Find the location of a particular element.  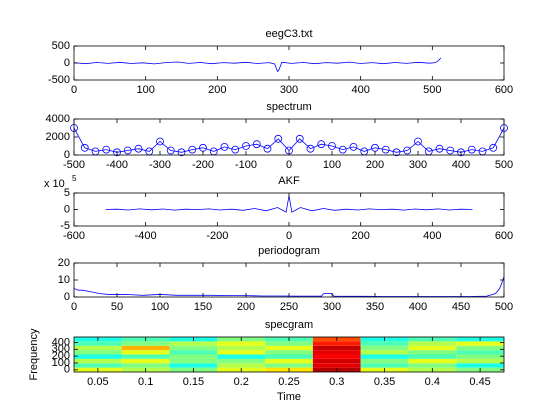

x-axis-label: Time is located at coordinates (289, 397).